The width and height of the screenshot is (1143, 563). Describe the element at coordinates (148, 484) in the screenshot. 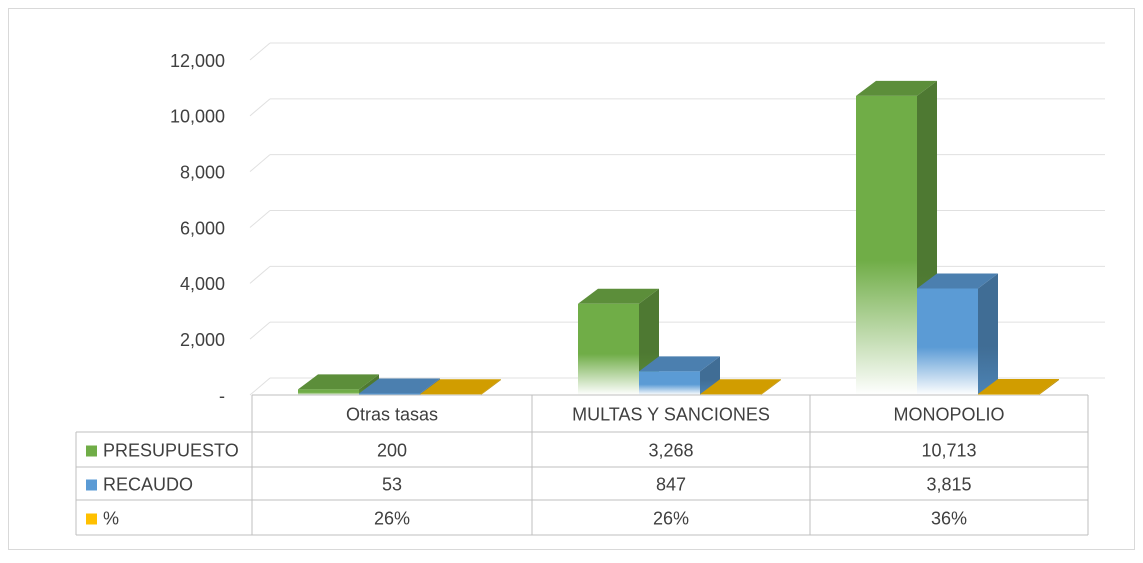

I see `legend-label: RECAUDO` at that location.